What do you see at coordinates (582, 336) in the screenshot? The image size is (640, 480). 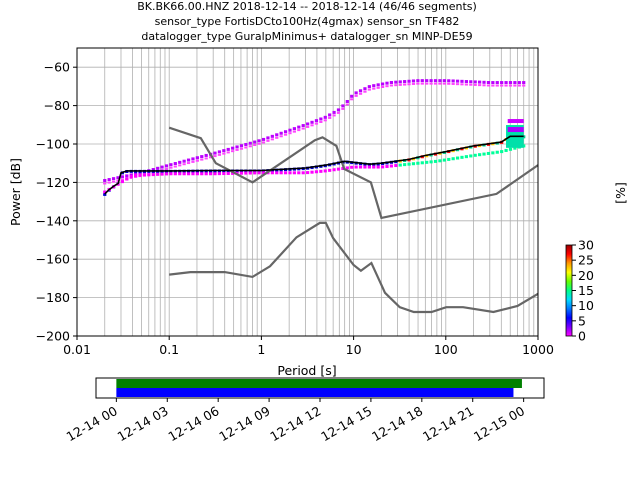 I see `colorbar-tick-label: 0` at bounding box center [582, 336].